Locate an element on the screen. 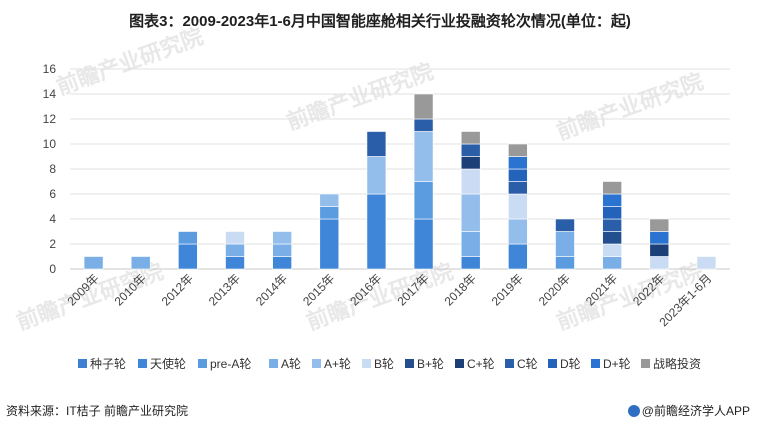 The image size is (760, 431). legend-label: B+轮 is located at coordinates (430, 364).